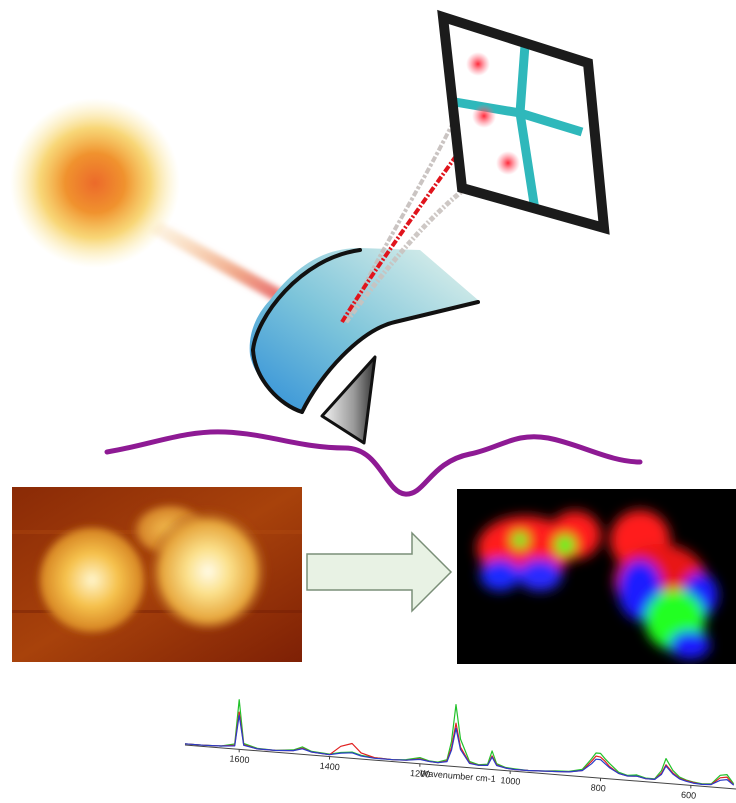  I want to click on x-axis-line, so click(460, 767).